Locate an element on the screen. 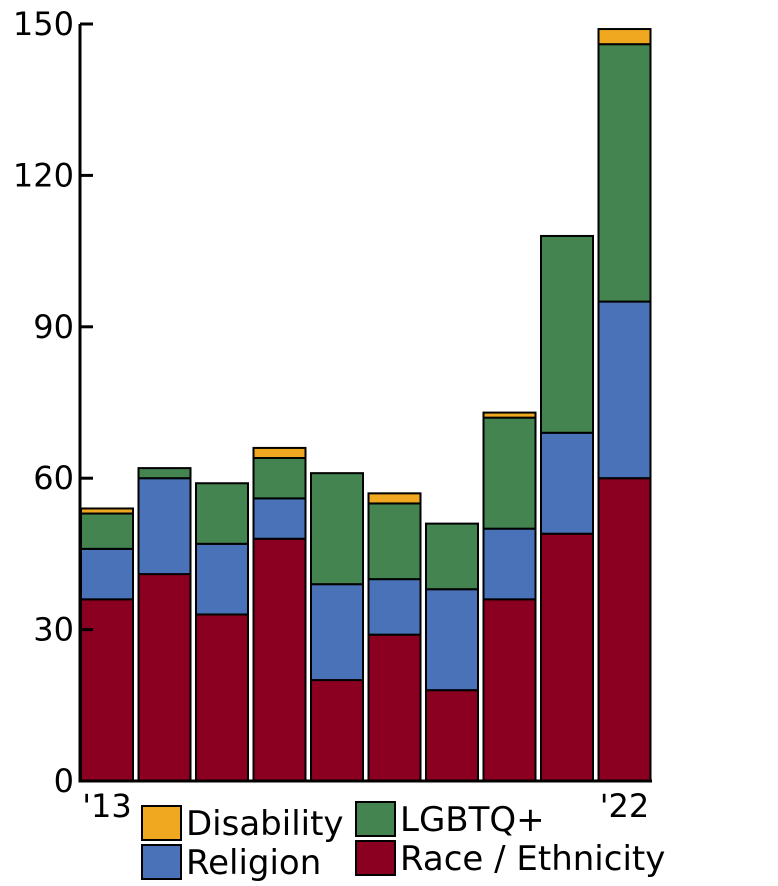 The width and height of the screenshot is (778, 886). legend-item-disability: Disability is located at coordinates (242, 824).